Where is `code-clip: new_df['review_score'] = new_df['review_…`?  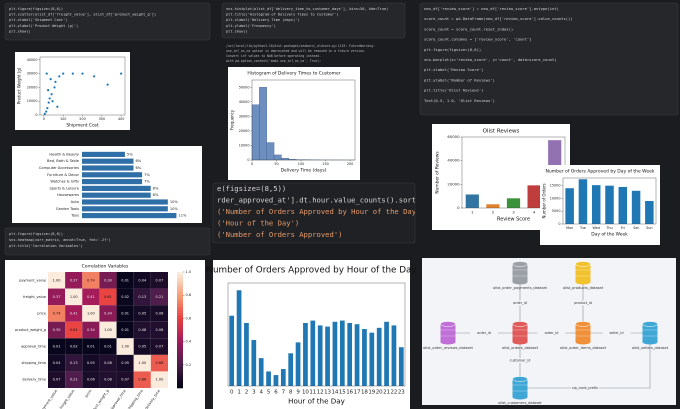
code-clip: new_df['review_score'] = new_df['review_… is located at coordinates (498, 54).